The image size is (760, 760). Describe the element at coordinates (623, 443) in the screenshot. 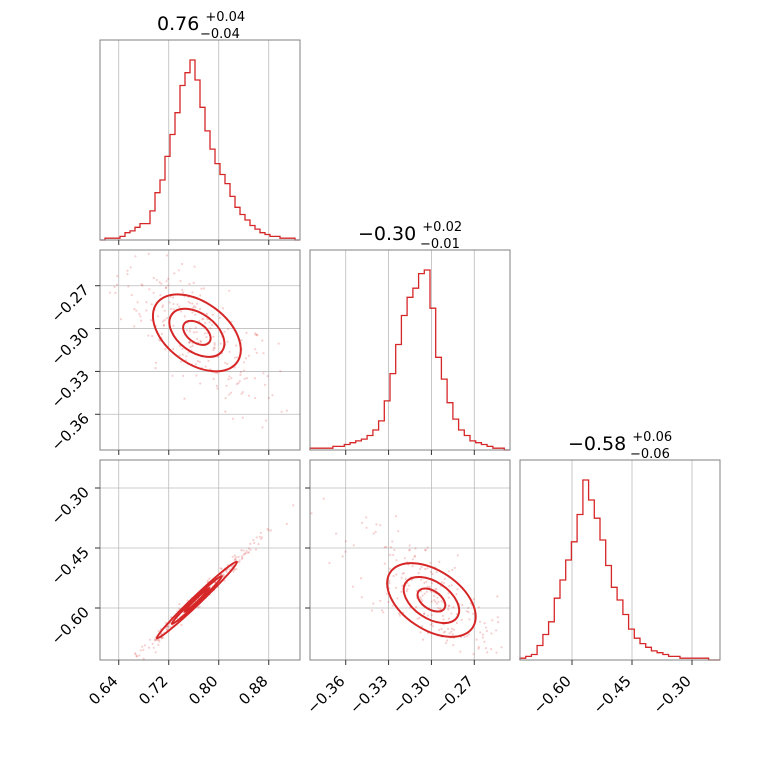

I see `title-param-2: −0.58 +0.06 −0.06` at that location.